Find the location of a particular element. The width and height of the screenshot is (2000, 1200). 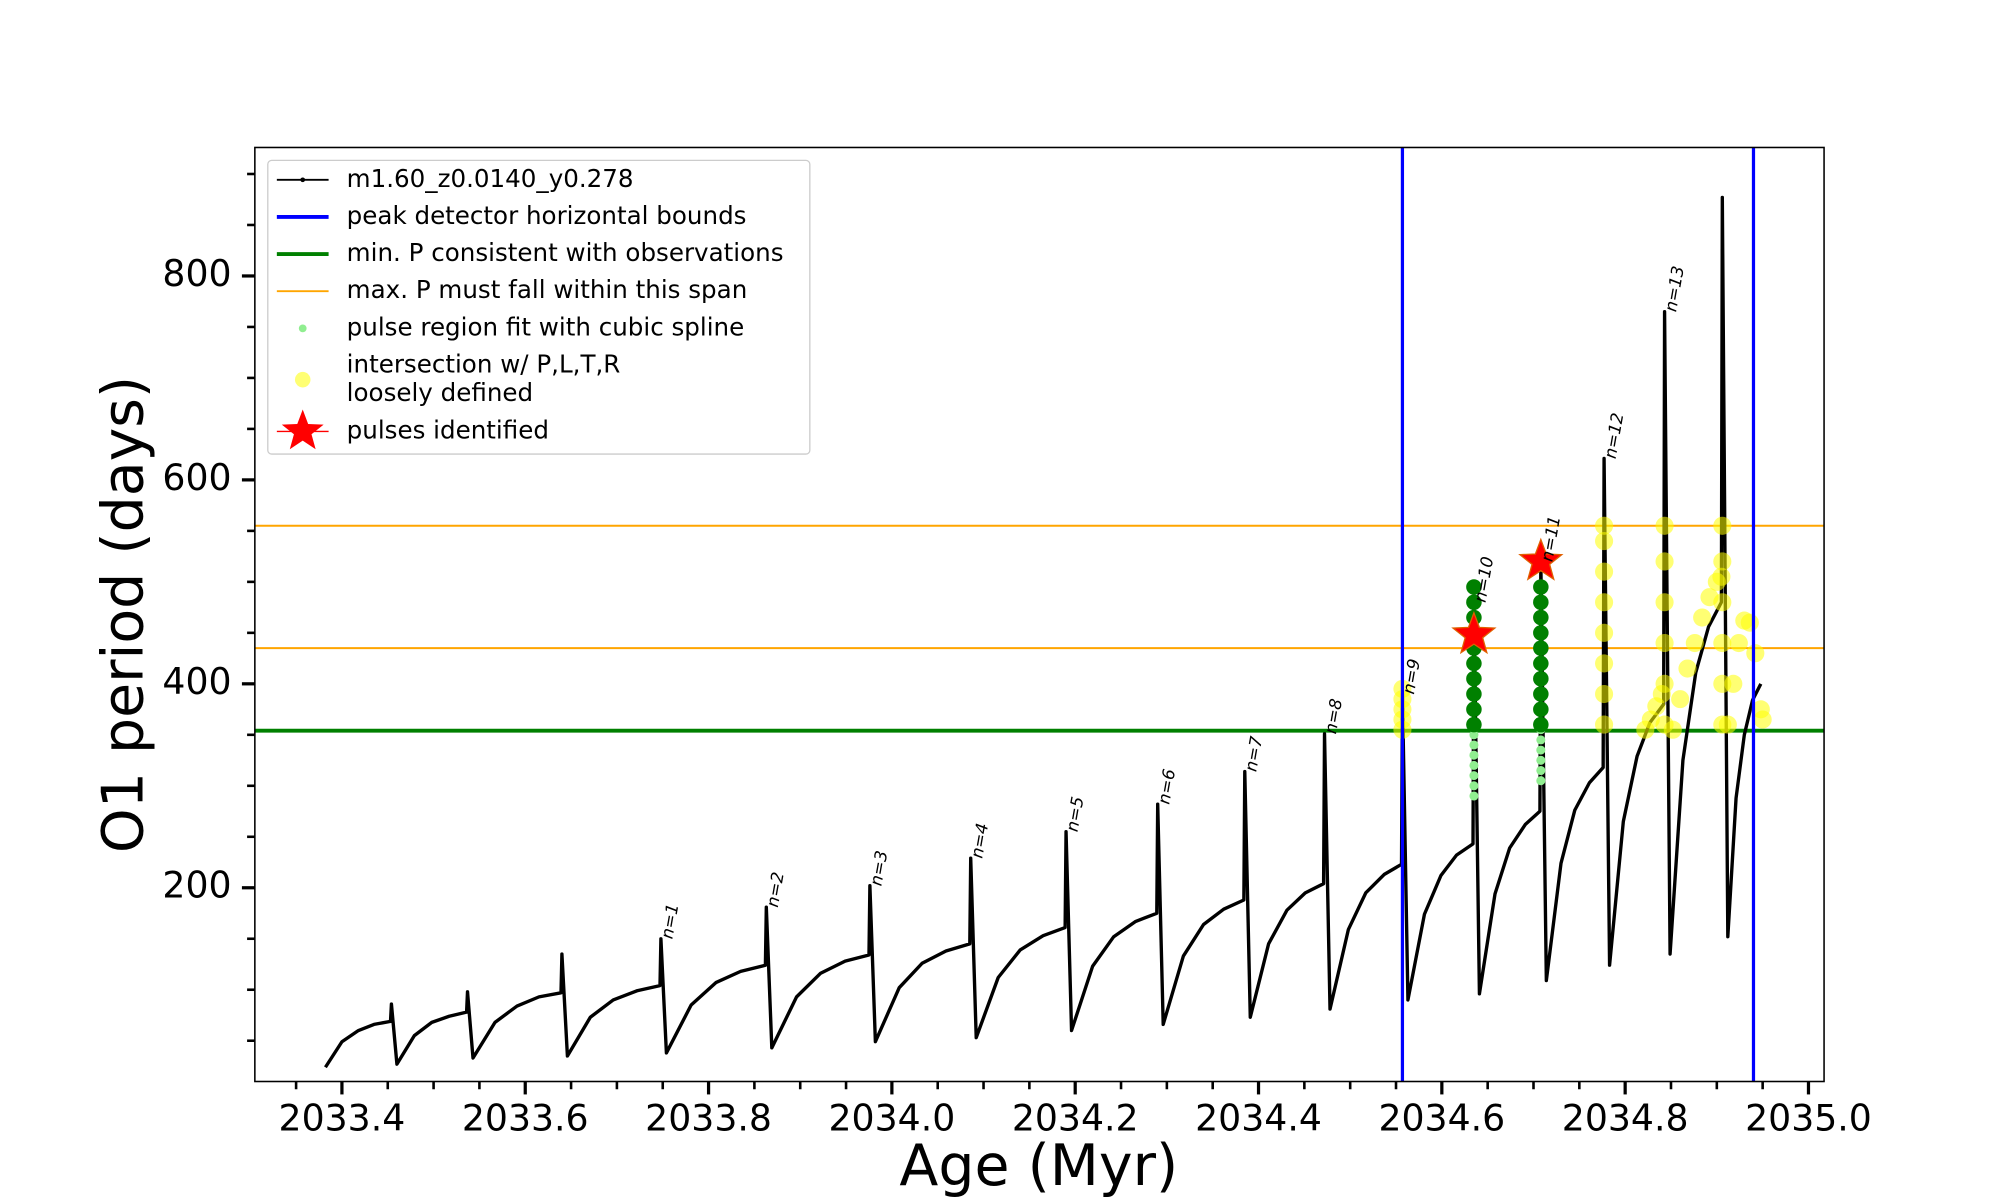

annotation: n=10 is located at coordinates (1484, 579).